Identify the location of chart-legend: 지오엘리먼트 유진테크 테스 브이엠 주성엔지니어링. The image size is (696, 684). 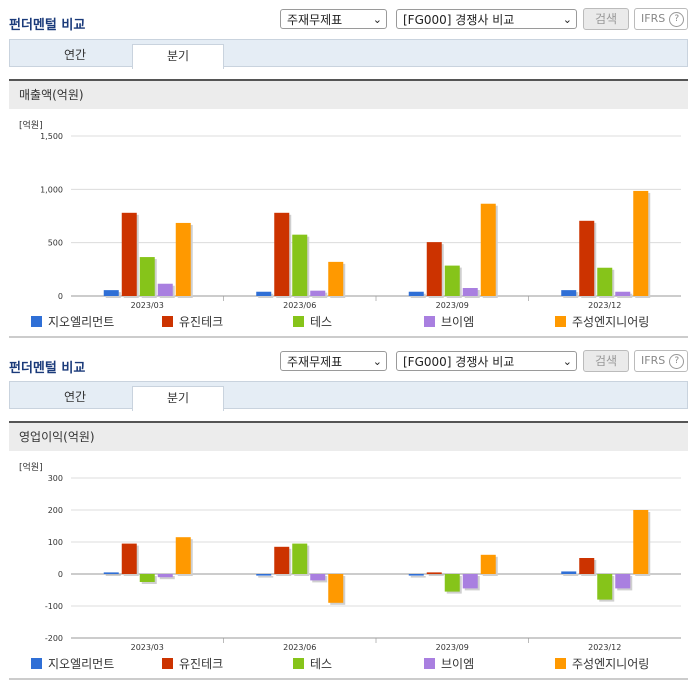
(361, 663).